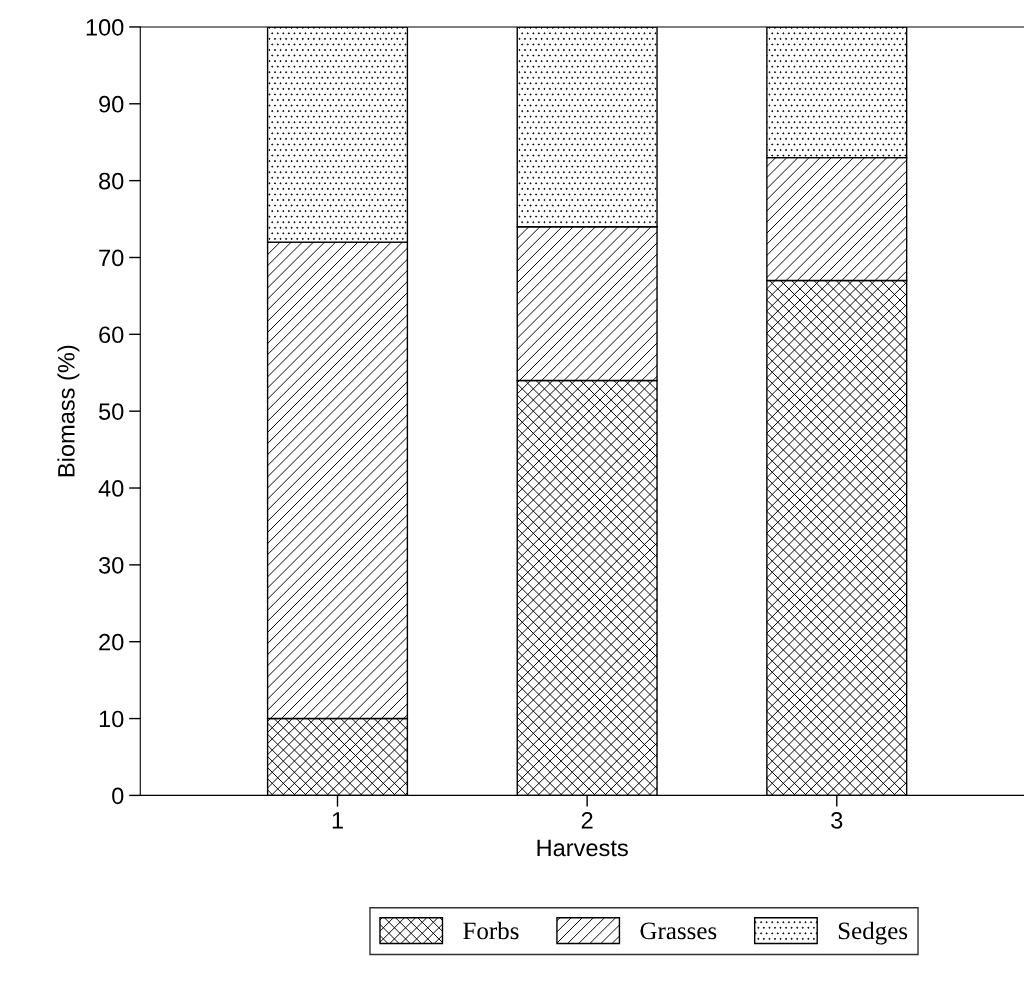 This screenshot has width=1024, height=998. What do you see at coordinates (873, 933) in the screenshot?
I see `legend-label: Sedges` at bounding box center [873, 933].